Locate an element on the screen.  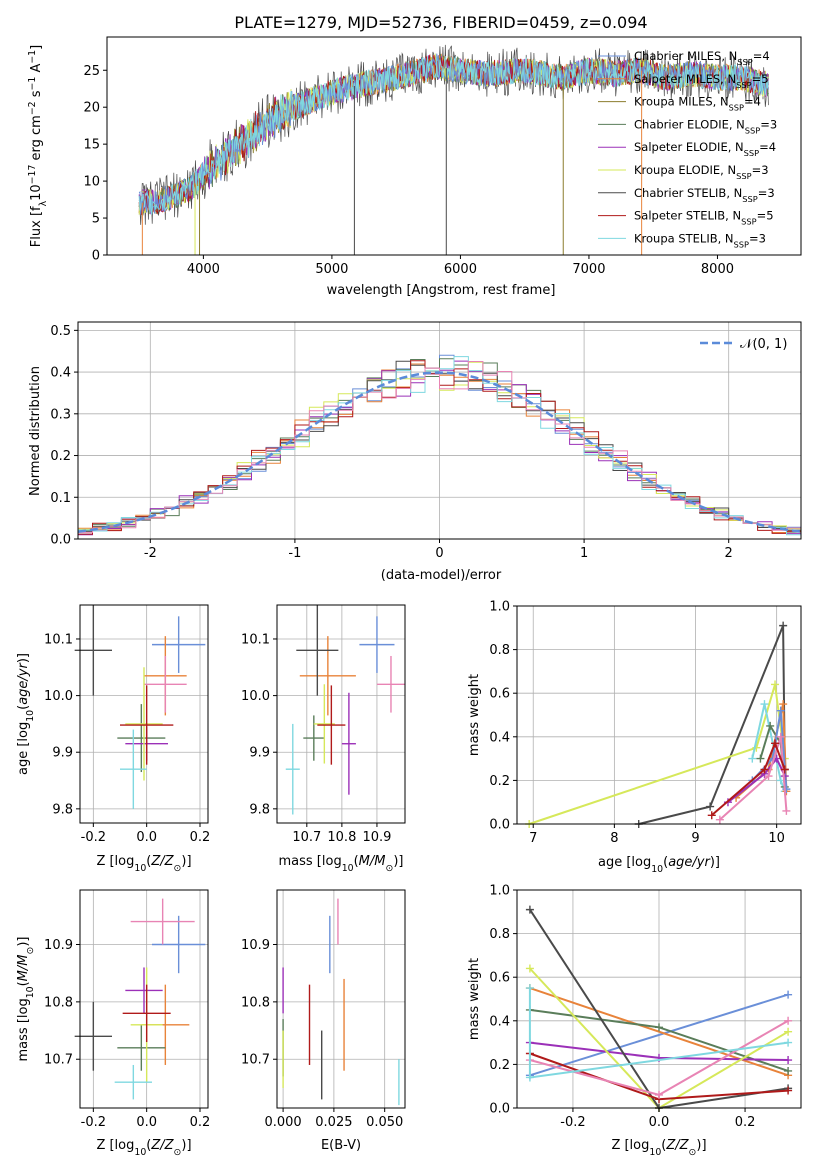
y-tick-label: 10.0 is located at coordinates (58, 696).